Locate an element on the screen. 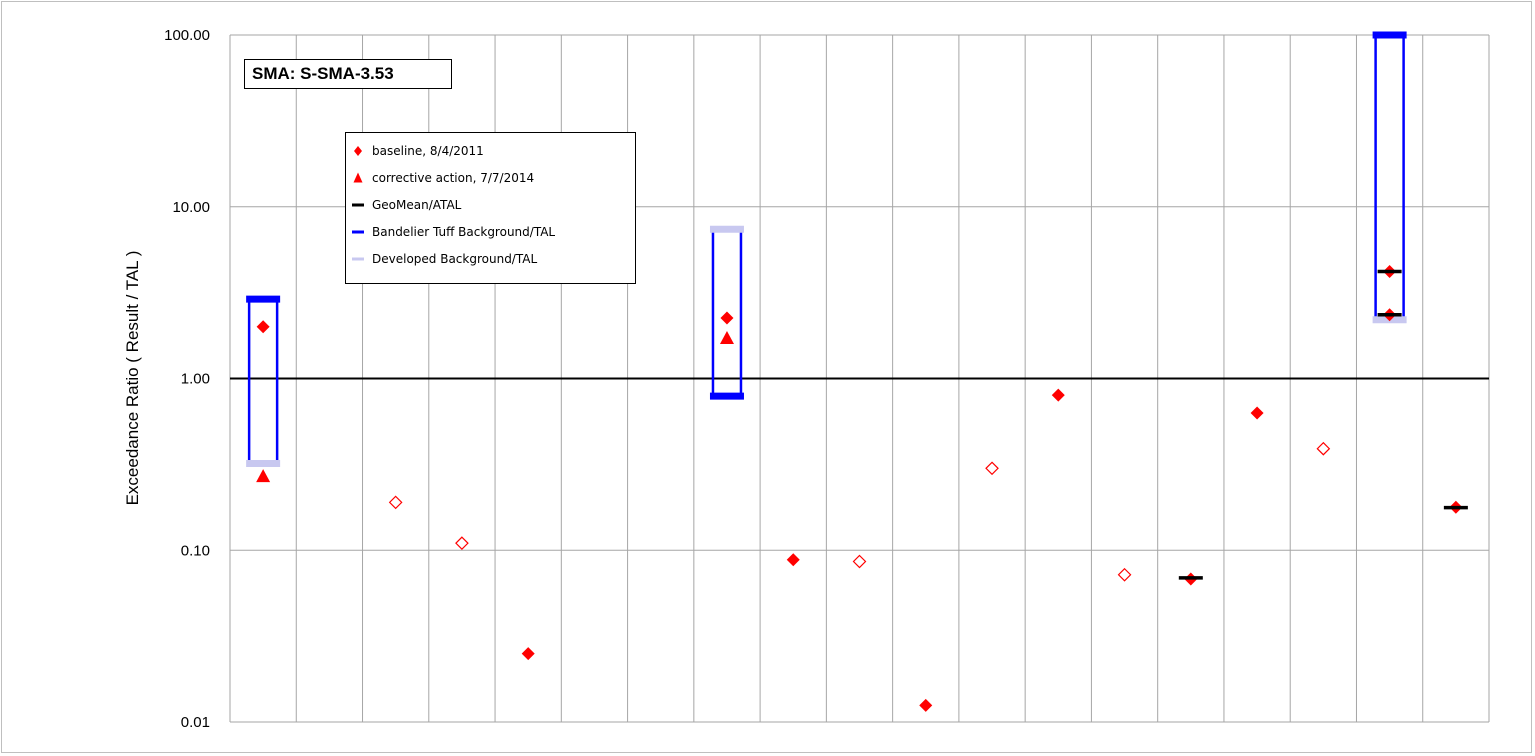  y-axis-label: Exceedance Ratio ( Result / TAL ) is located at coordinates (132, 378).